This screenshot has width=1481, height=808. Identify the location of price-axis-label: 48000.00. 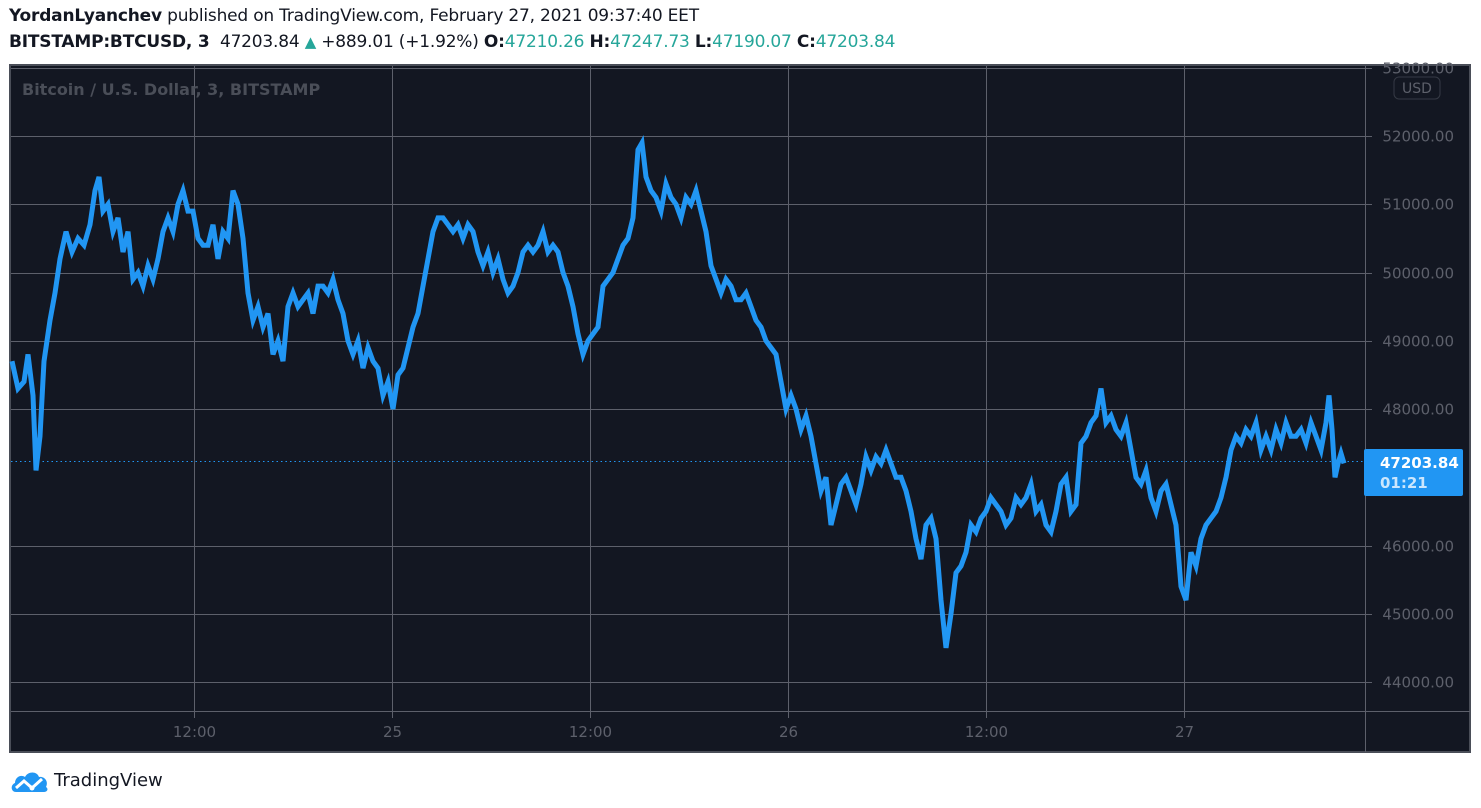
(1418, 410).